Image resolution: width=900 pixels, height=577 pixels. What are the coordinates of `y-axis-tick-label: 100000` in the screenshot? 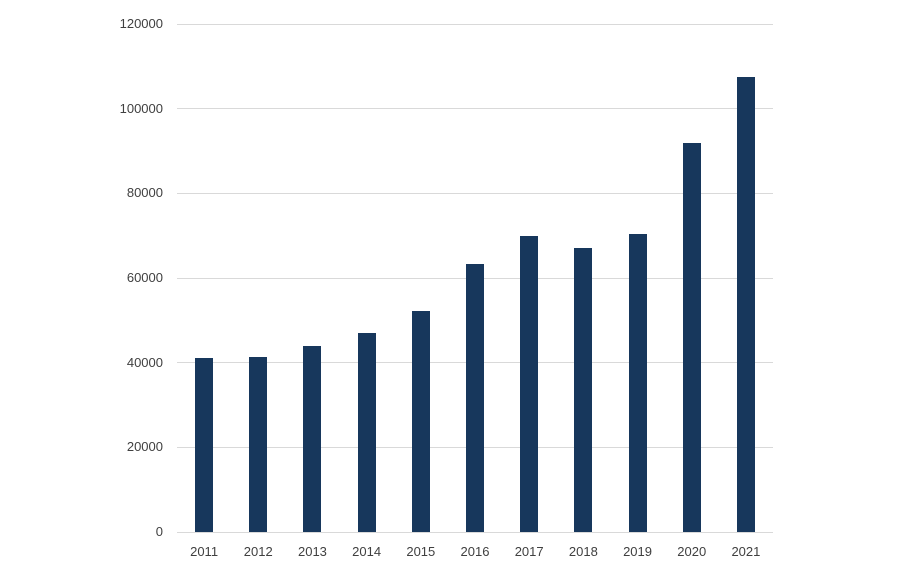 It's located at (141, 108).